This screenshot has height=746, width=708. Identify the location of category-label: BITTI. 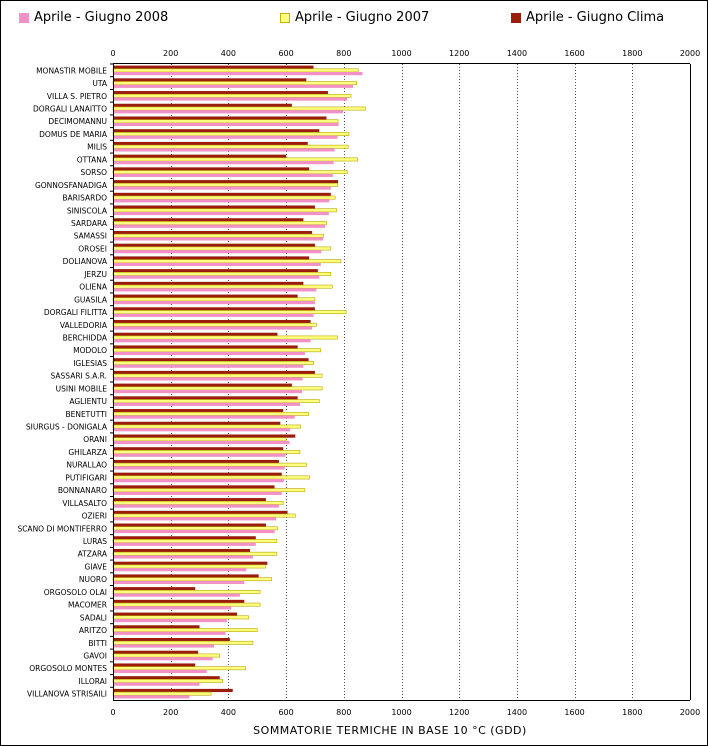
(97, 643).